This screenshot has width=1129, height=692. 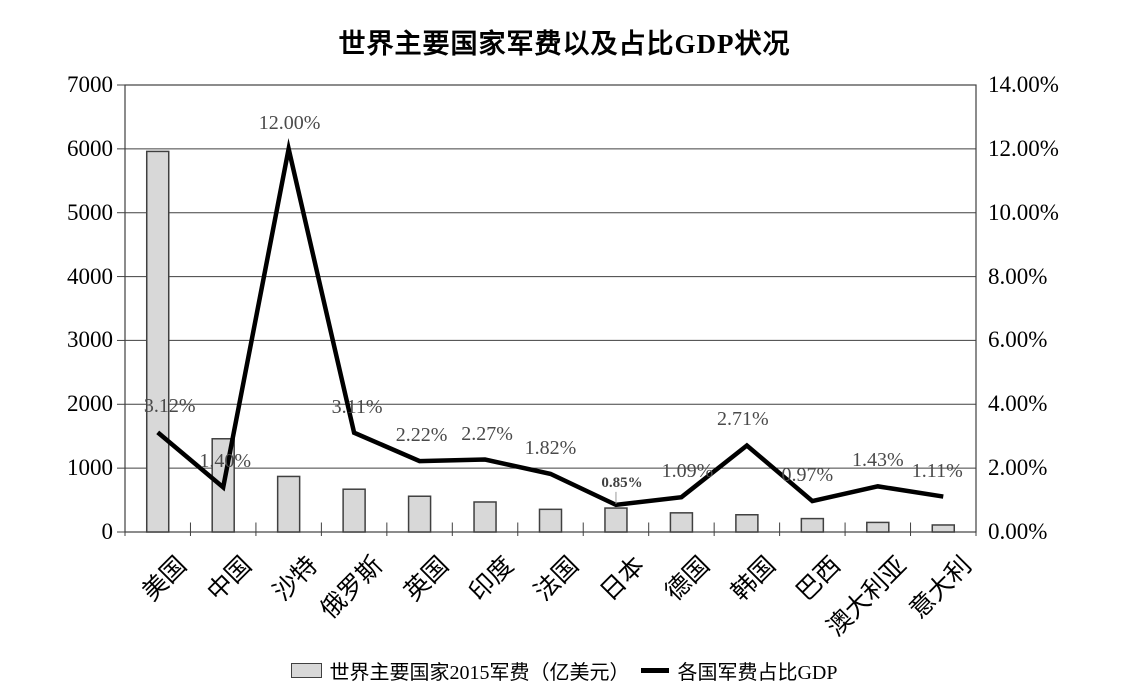 I want to click on line-point-label: 1.11%, so click(x=937, y=470).